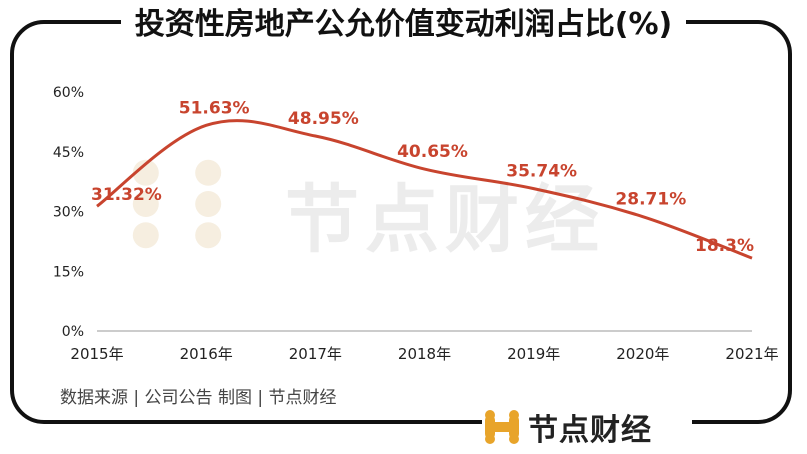 This screenshot has width=807, height=454. Describe the element at coordinates (751, 354) in the screenshot. I see `x-tick-label: 2021年` at that location.